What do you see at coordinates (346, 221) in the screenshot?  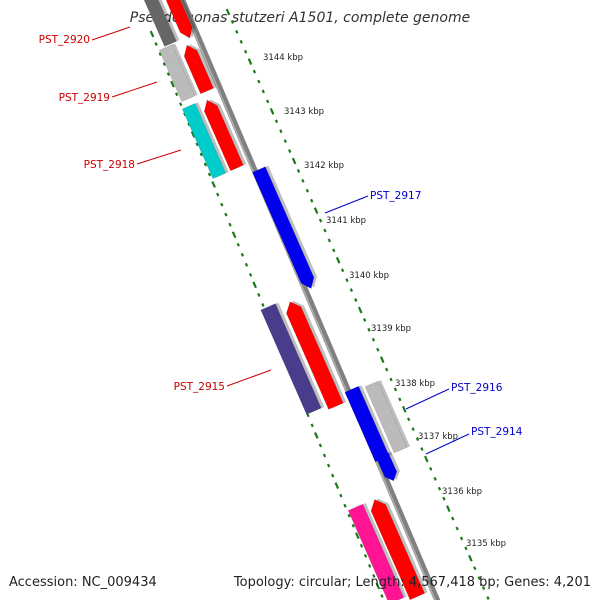 I see `tick-label: 3141 kbp` at bounding box center [346, 221].